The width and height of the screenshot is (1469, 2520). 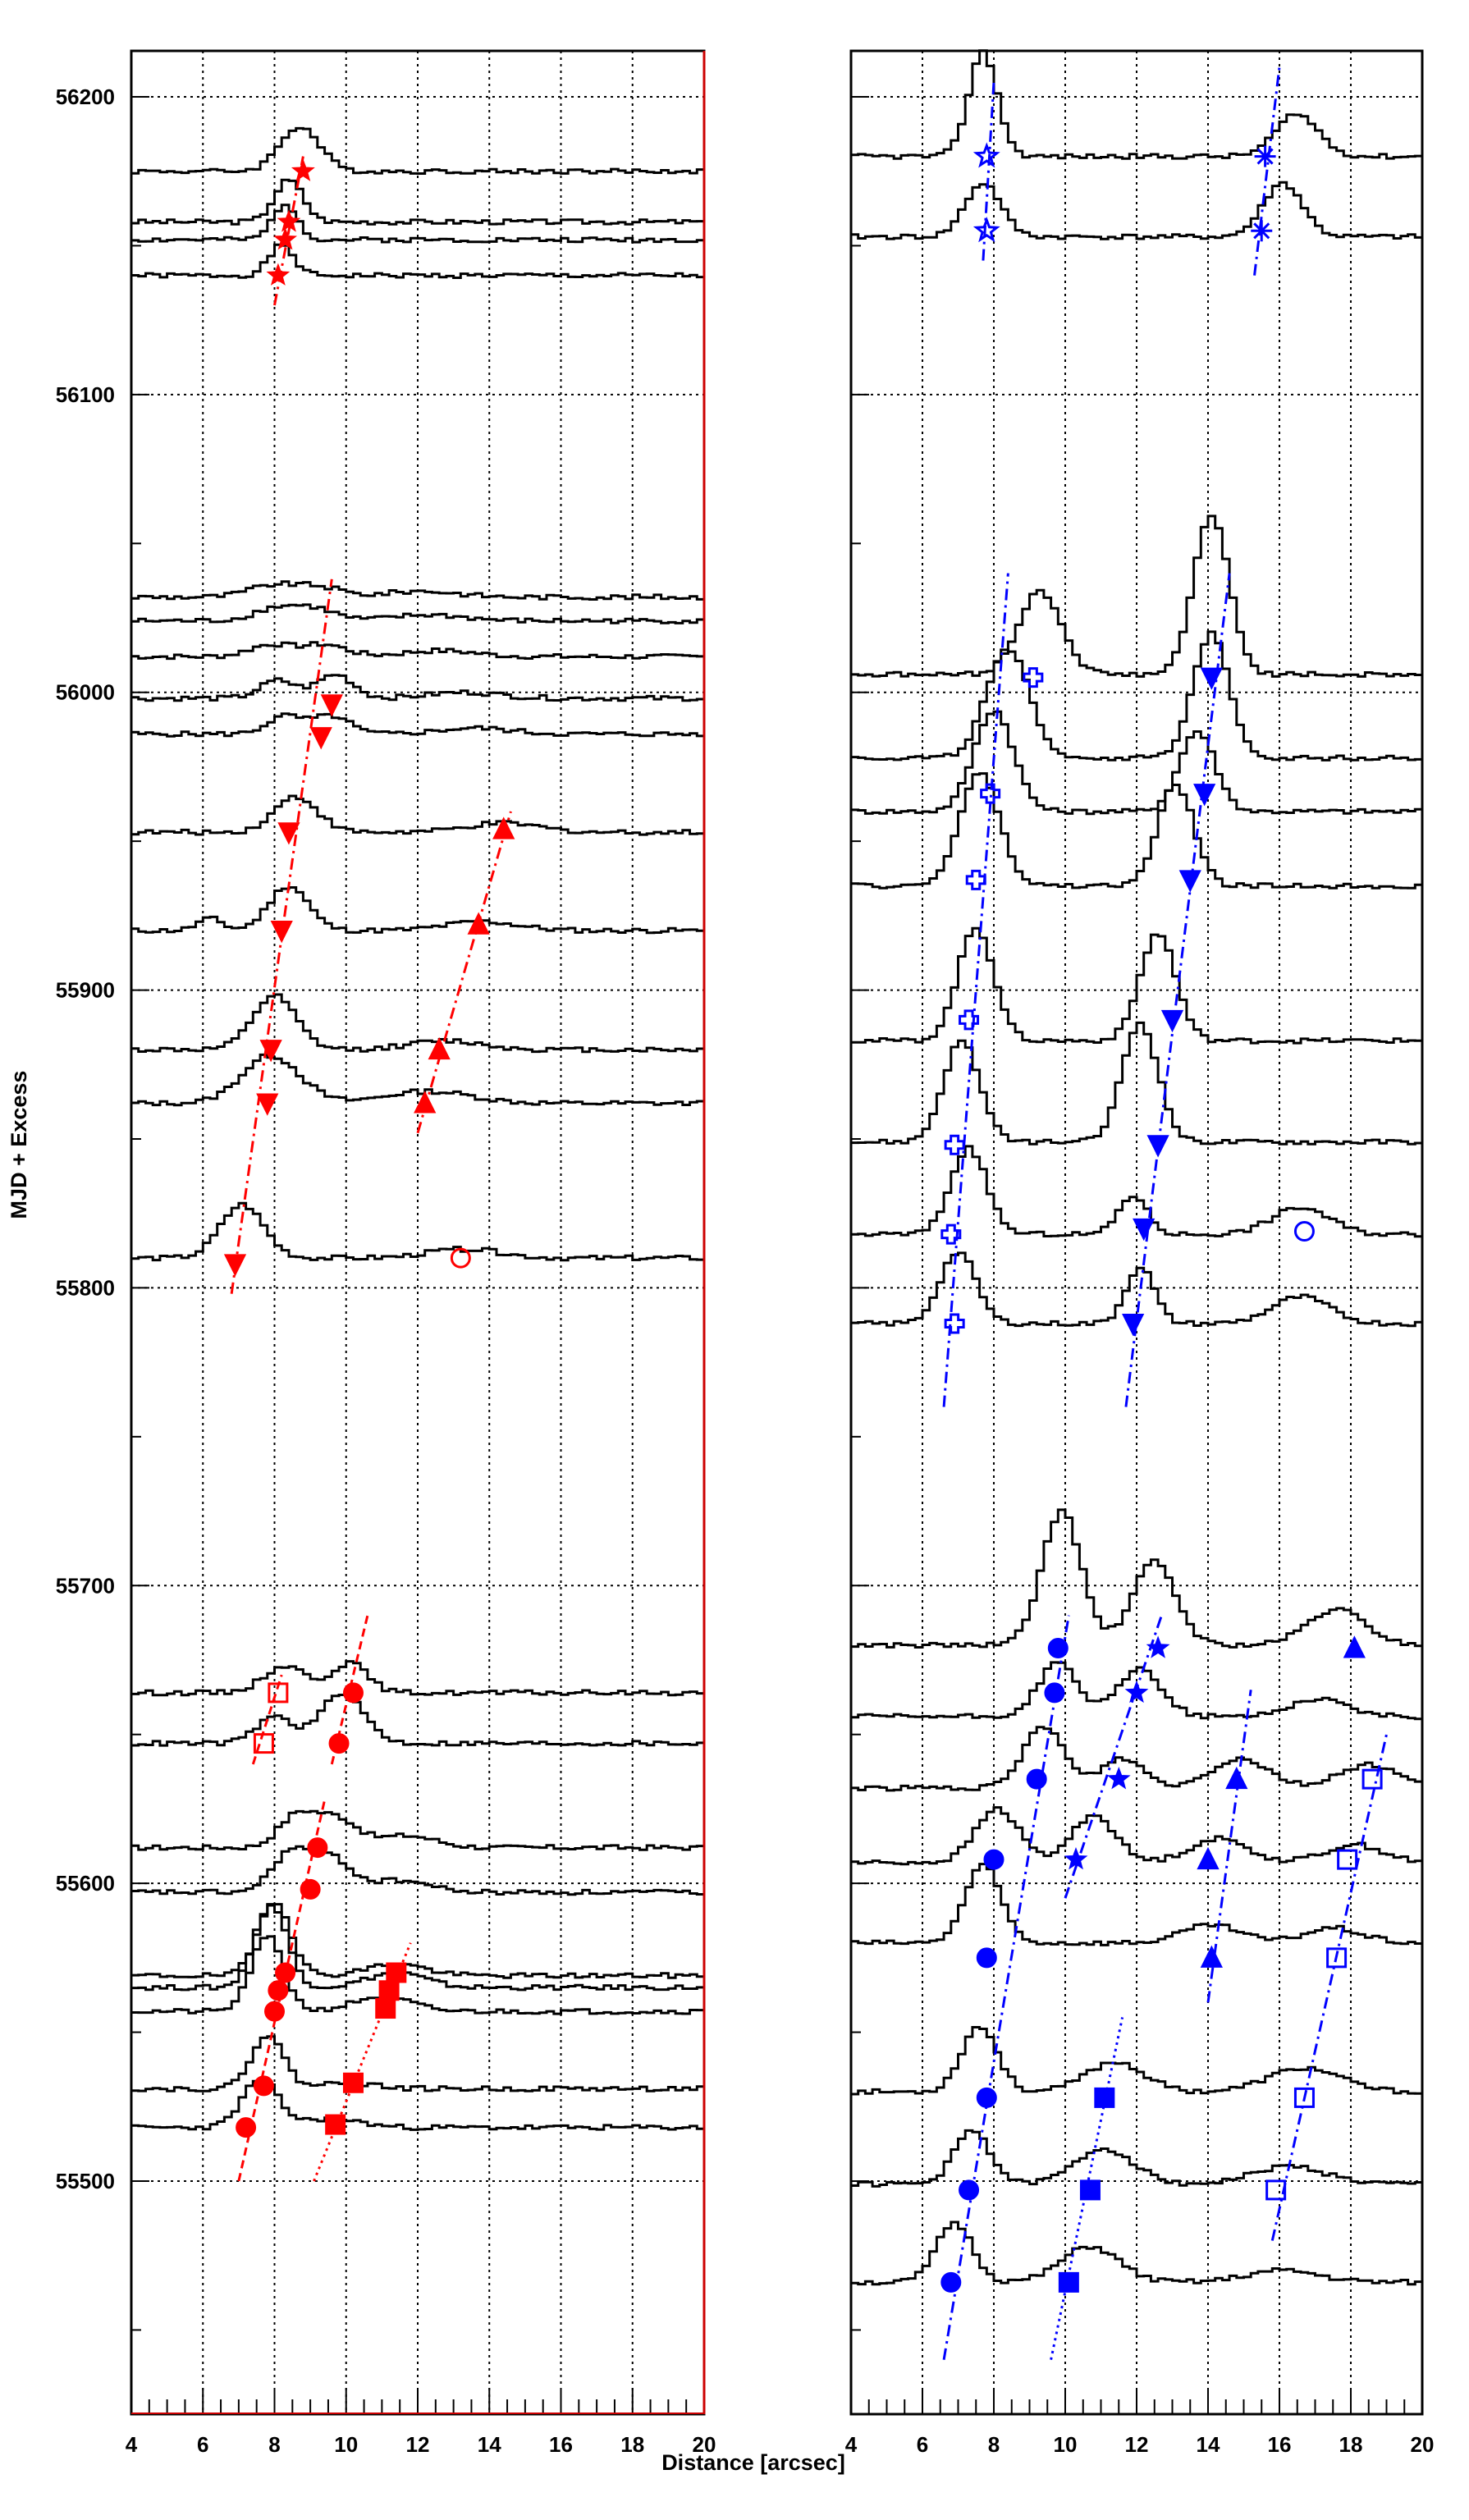 What do you see at coordinates (346, 2444) in the screenshot?
I see `x-tick-label: 10` at bounding box center [346, 2444].